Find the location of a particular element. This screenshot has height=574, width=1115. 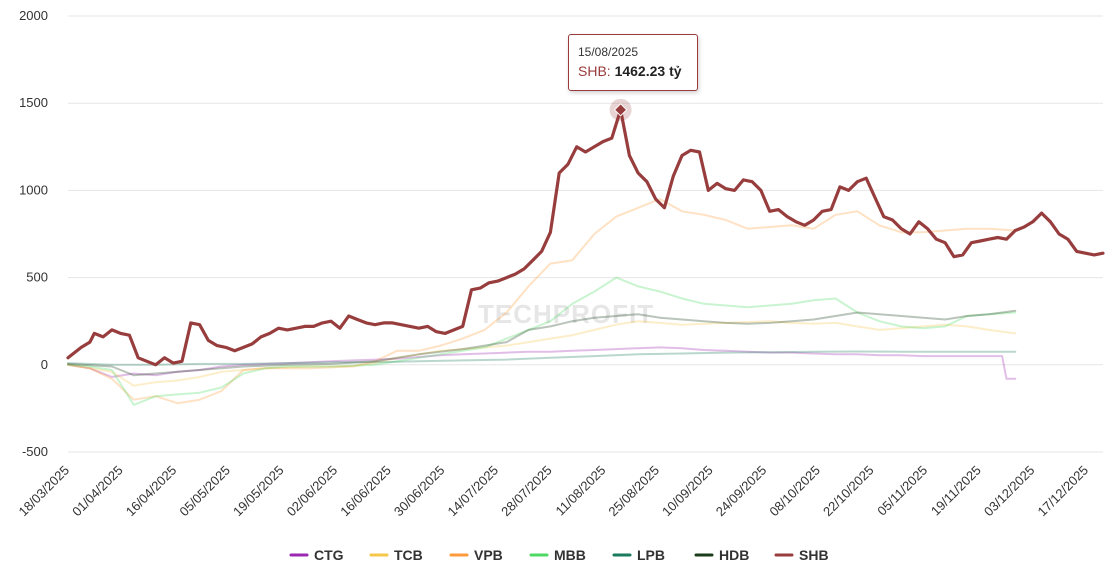

legend-label: MBB is located at coordinates (570, 555).